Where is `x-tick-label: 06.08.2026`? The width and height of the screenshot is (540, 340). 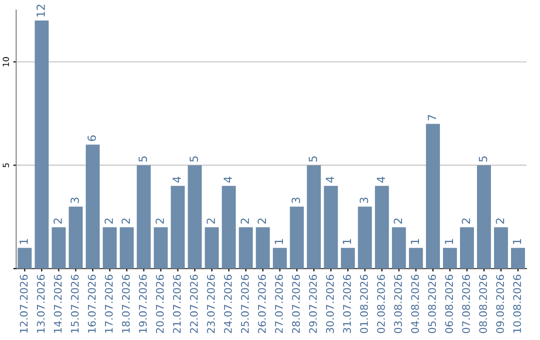 x-tick-label: 06.08.2026 is located at coordinates (449, 304).